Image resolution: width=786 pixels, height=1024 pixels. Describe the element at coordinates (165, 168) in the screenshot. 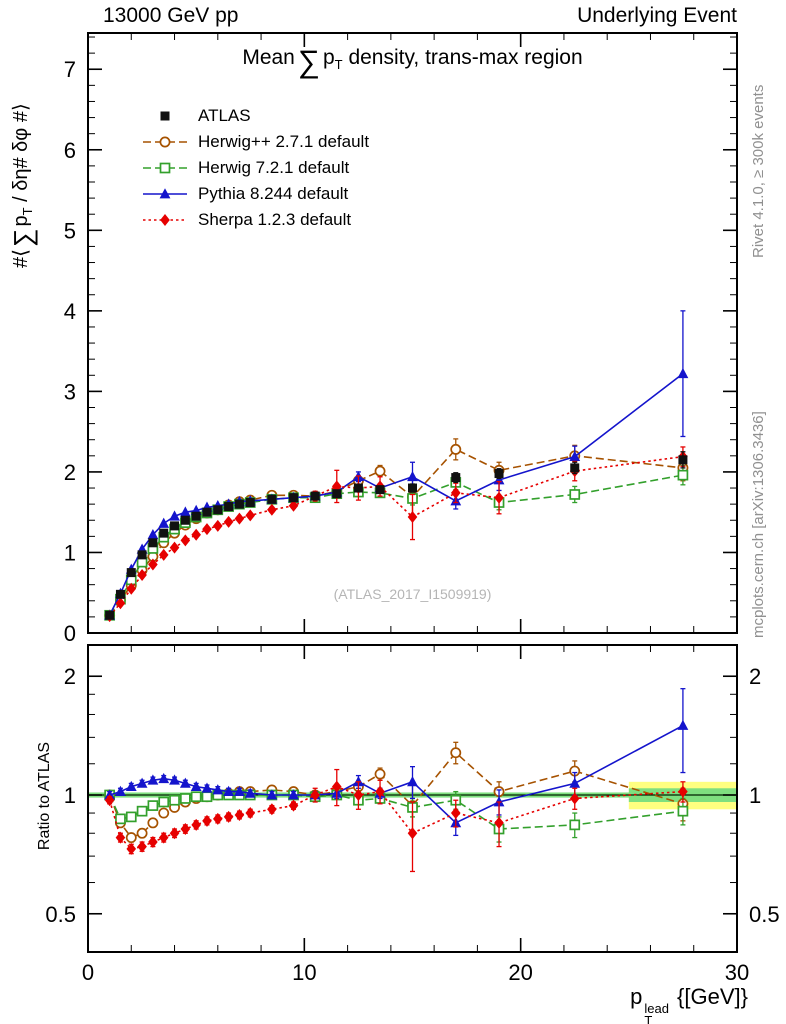

I see `legend-marker-herwig-7-2-1-default` at that location.